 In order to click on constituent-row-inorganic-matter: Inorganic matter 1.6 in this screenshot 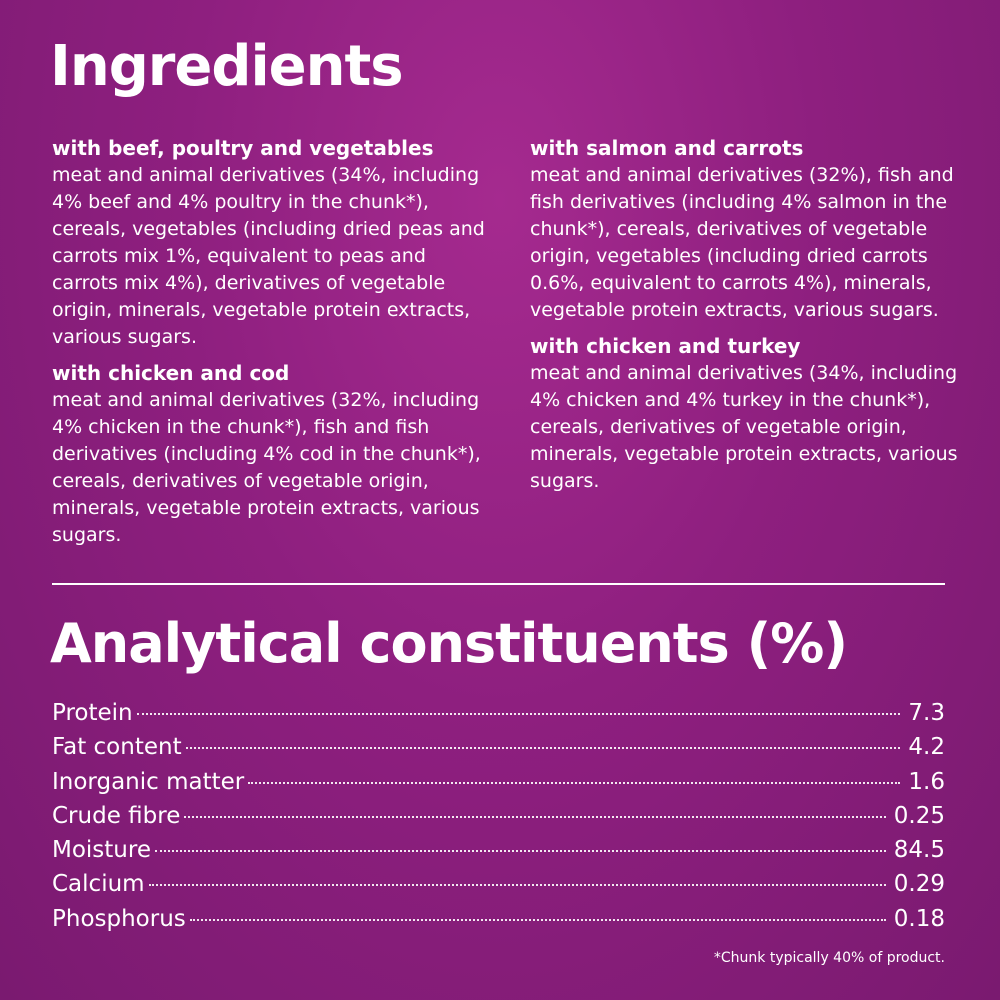, I will do `click(498, 786)`.